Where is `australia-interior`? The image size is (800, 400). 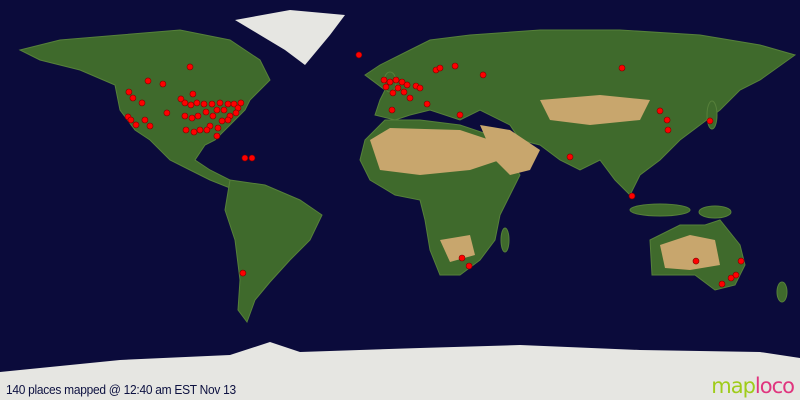
australia-interior is located at coordinates (690, 252).